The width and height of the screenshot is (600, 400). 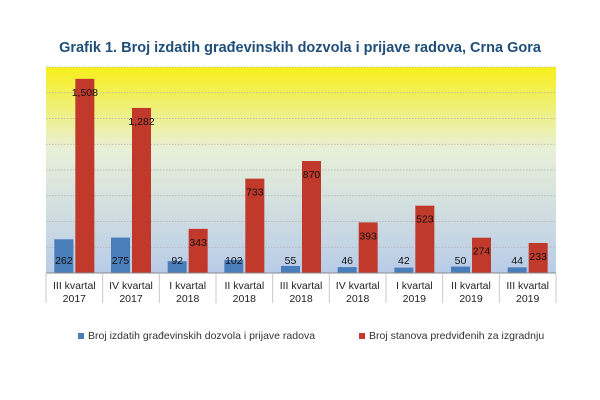 What do you see at coordinates (141, 122) in the screenshot?
I see `data-label-apartments: 1,282` at bounding box center [141, 122].